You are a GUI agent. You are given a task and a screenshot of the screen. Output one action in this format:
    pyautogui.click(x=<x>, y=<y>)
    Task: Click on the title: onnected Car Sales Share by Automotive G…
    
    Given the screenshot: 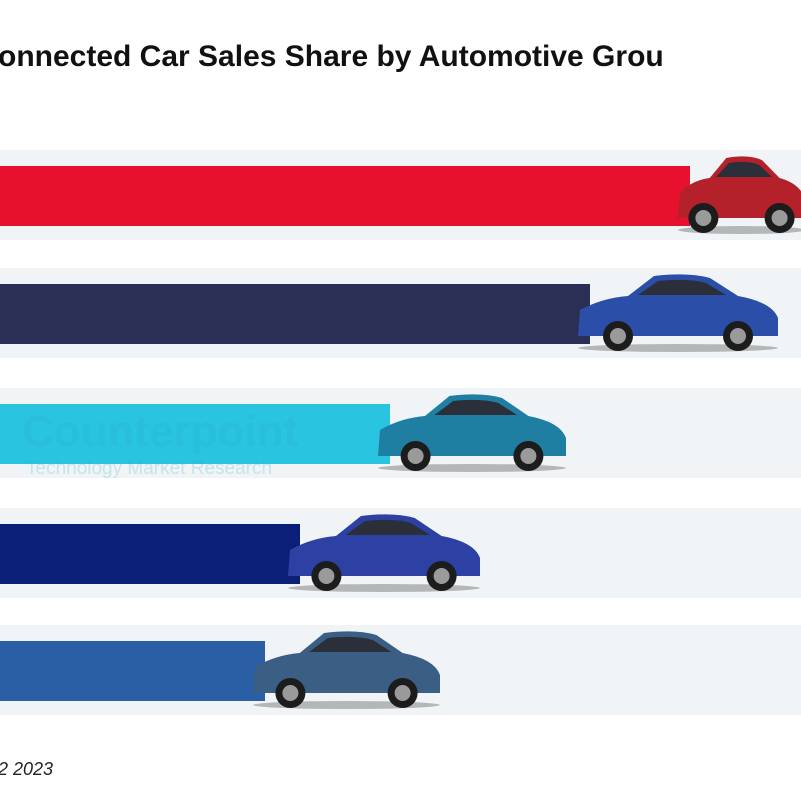 What is the action you would take?
    pyautogui.click(x=332, y=56)
    